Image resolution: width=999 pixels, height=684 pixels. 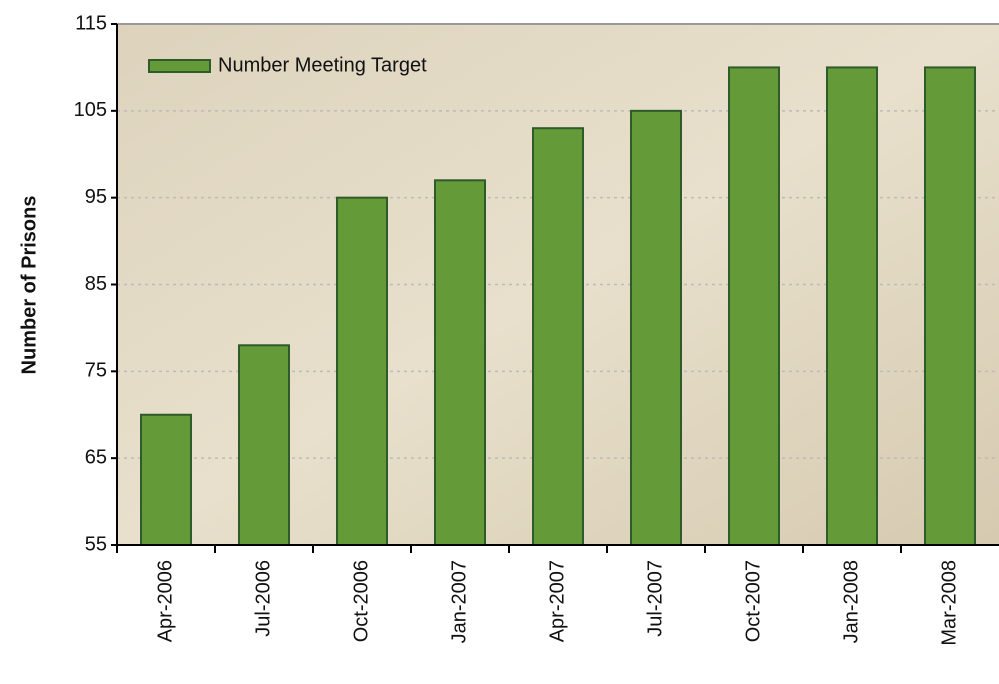 I want to click on x-tick-label: Mar-2008, so click(x=949, y=603).